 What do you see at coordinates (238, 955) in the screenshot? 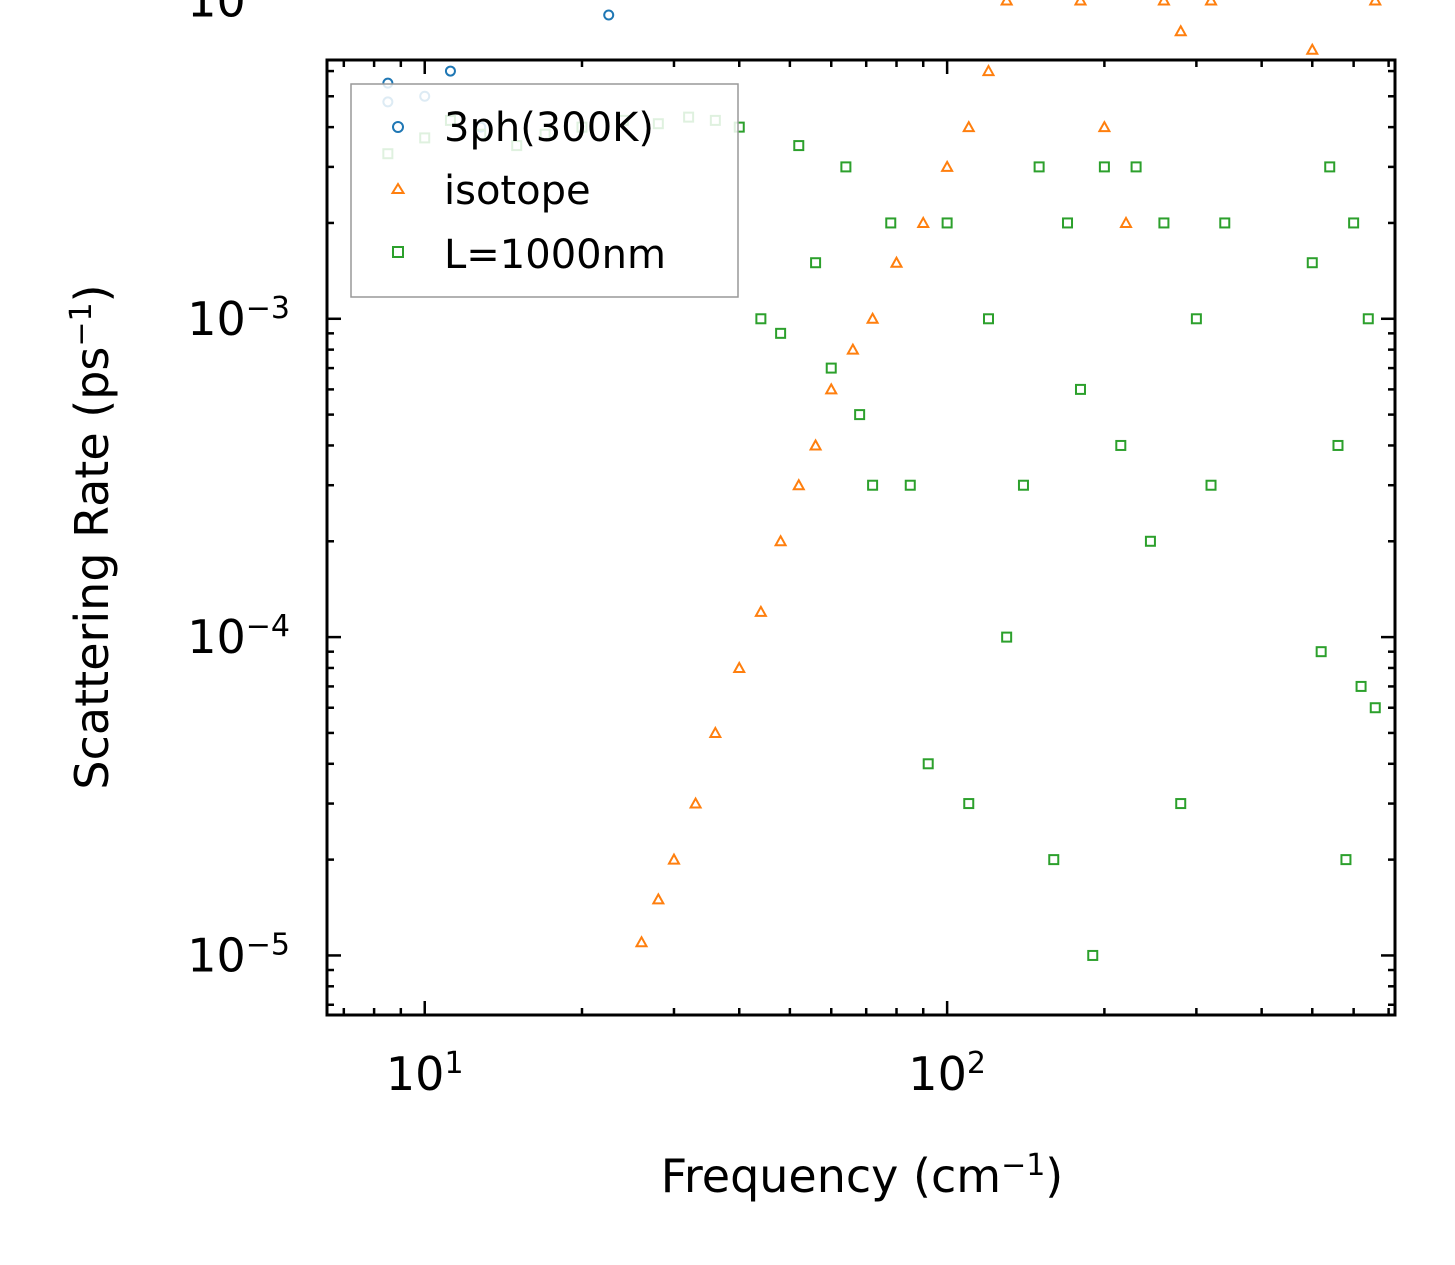
I see `y-tick-label-5: 10⁻⁵` at bounding box center [238, 955].